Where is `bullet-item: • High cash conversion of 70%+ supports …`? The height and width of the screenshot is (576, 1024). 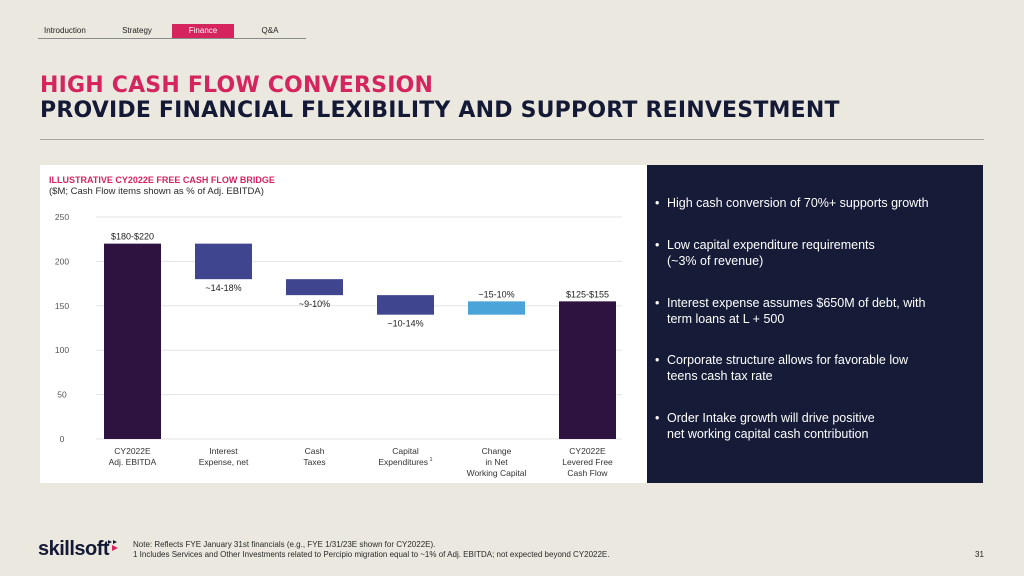
bullet-item: • High cash conversion of 70%+ supports … is located at coordinates (792, 204).